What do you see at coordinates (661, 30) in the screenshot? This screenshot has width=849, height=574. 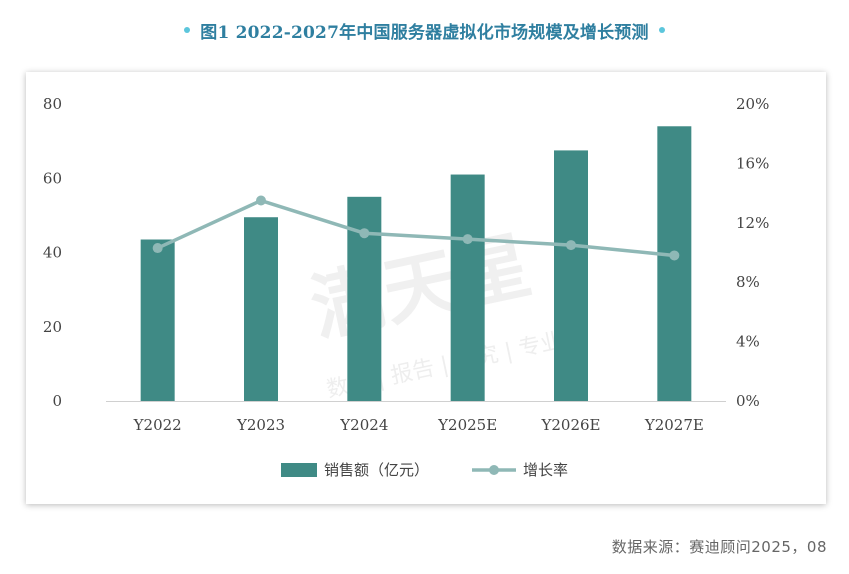 I see `title-right-dot` at bounding box center [661, 30].